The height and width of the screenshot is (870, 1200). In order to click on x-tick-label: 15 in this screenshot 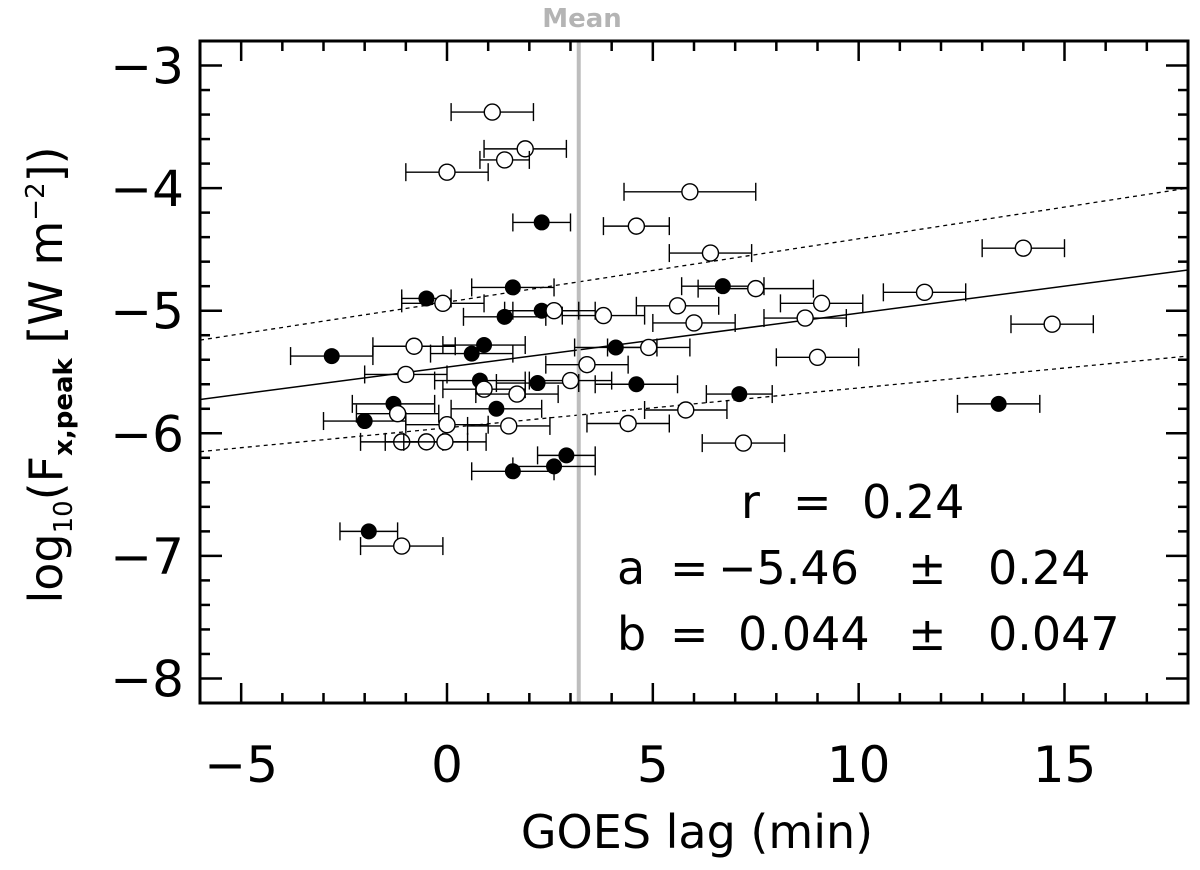, I will do `click(1065, 765)`.